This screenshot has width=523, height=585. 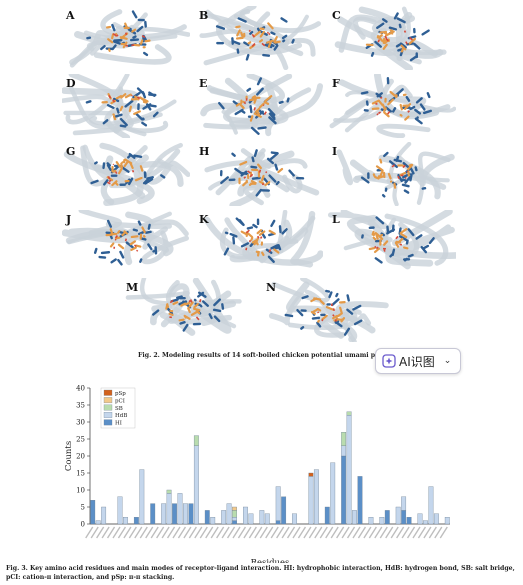 I want to click on docking-panel-d: D, so click(x=126, y=106).